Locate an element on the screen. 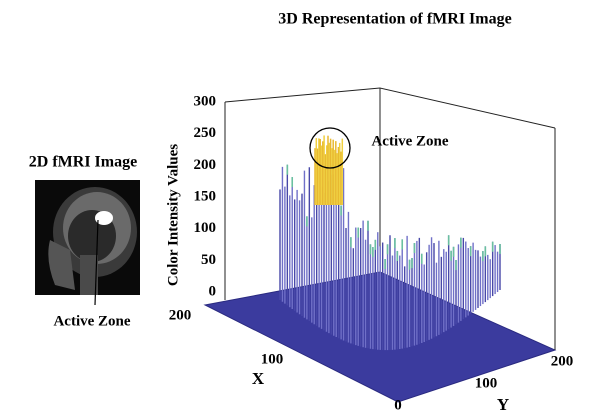  z-tick-label: 0 is located at coordinates (213, 291).